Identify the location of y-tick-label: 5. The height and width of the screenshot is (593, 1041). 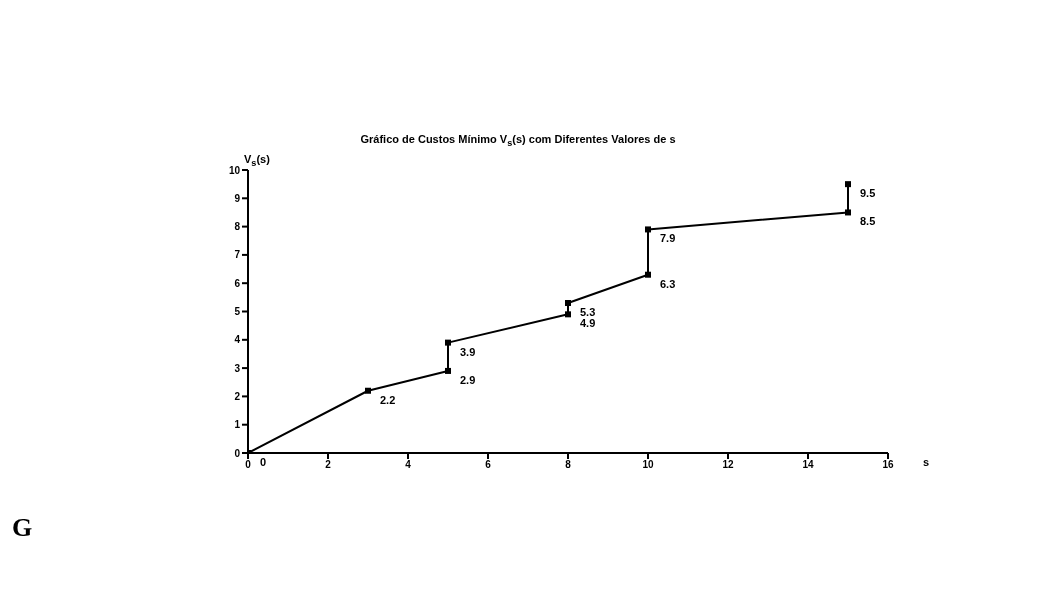
(237, 312).